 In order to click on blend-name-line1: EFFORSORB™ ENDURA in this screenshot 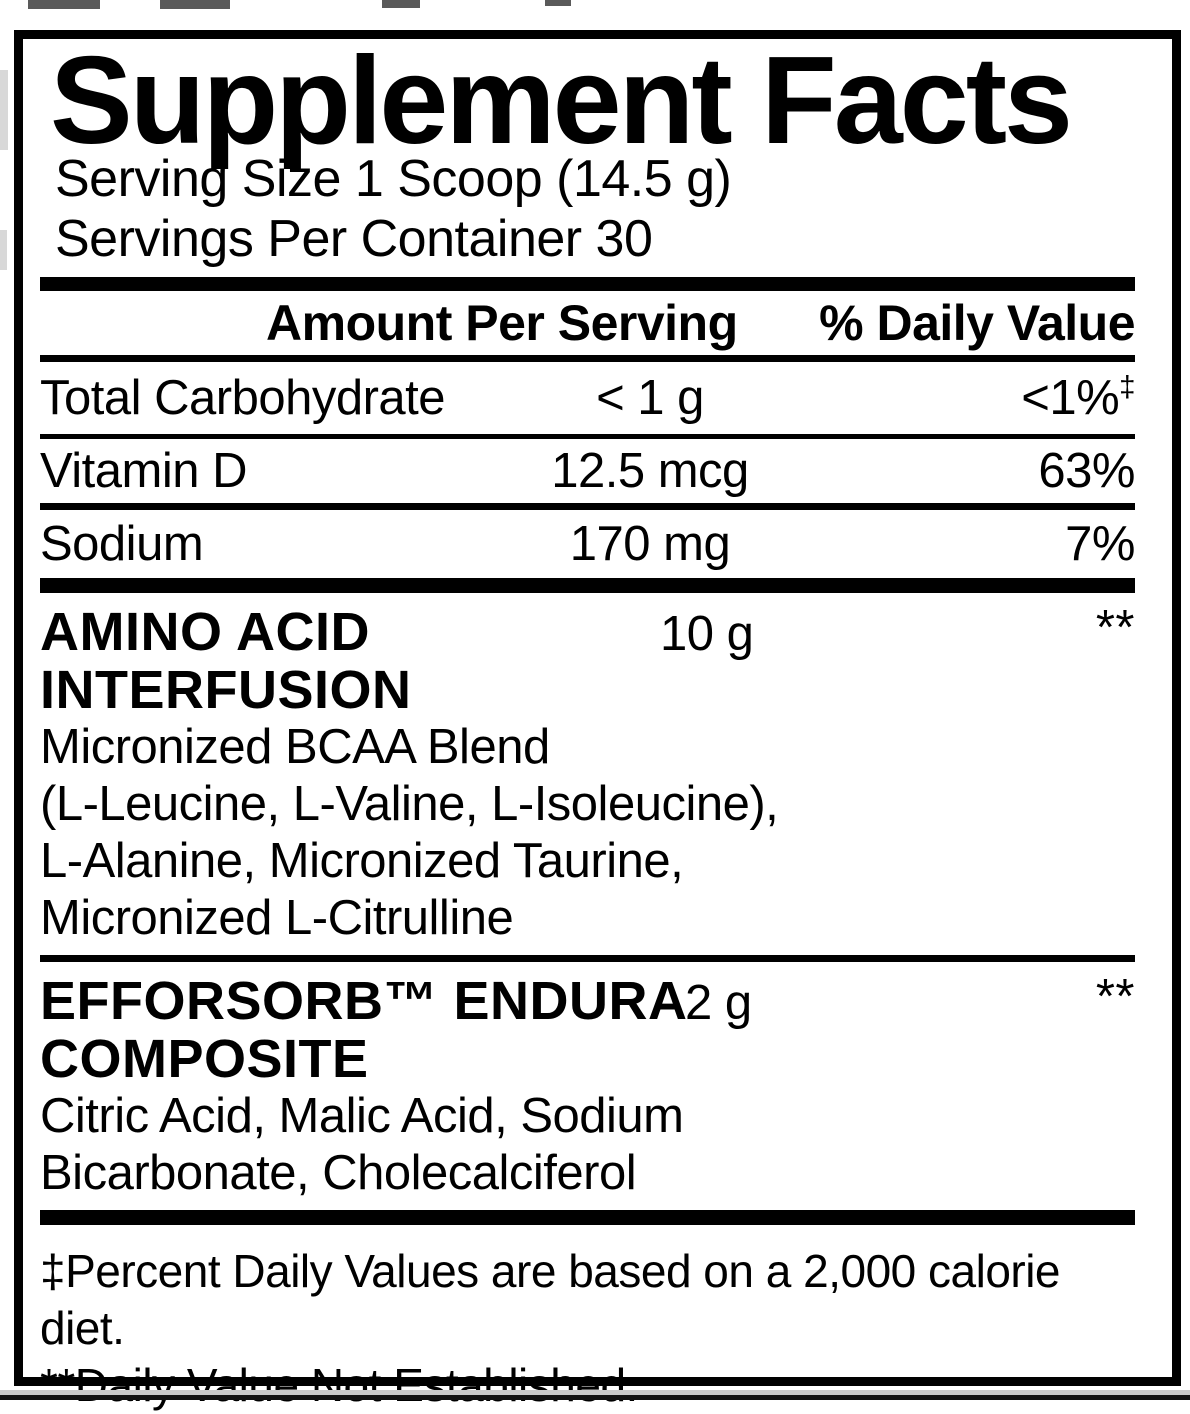, I will do `click(364, 1001)`.